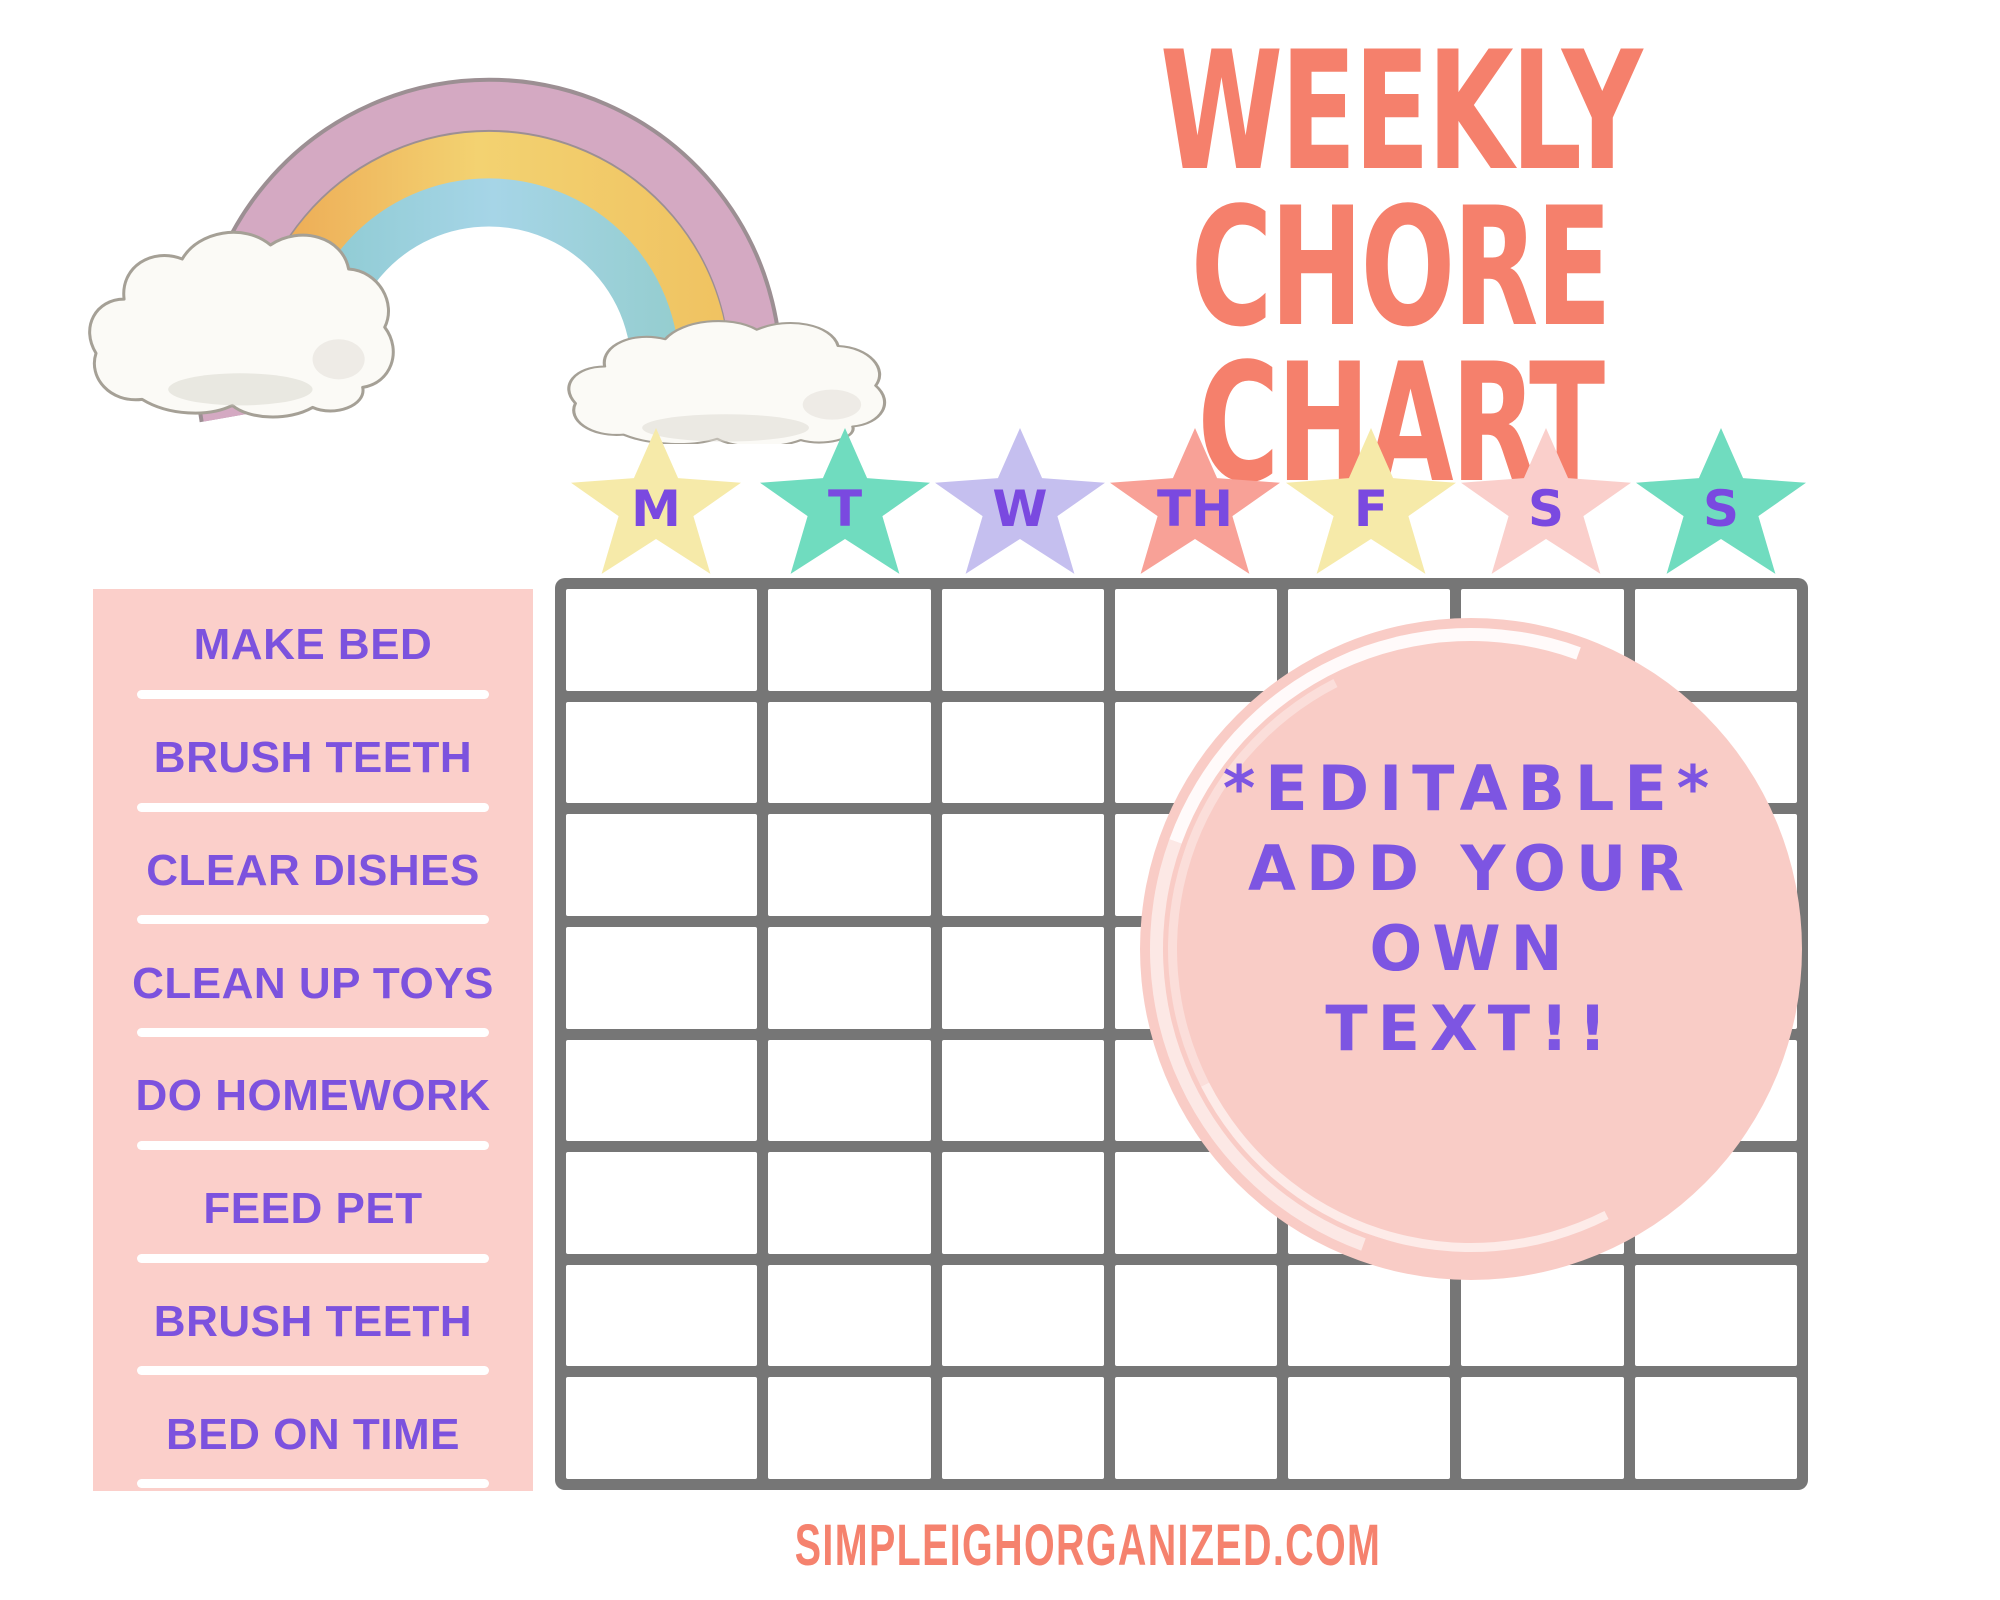  I want to click on right-cloud, so click(727, 381).